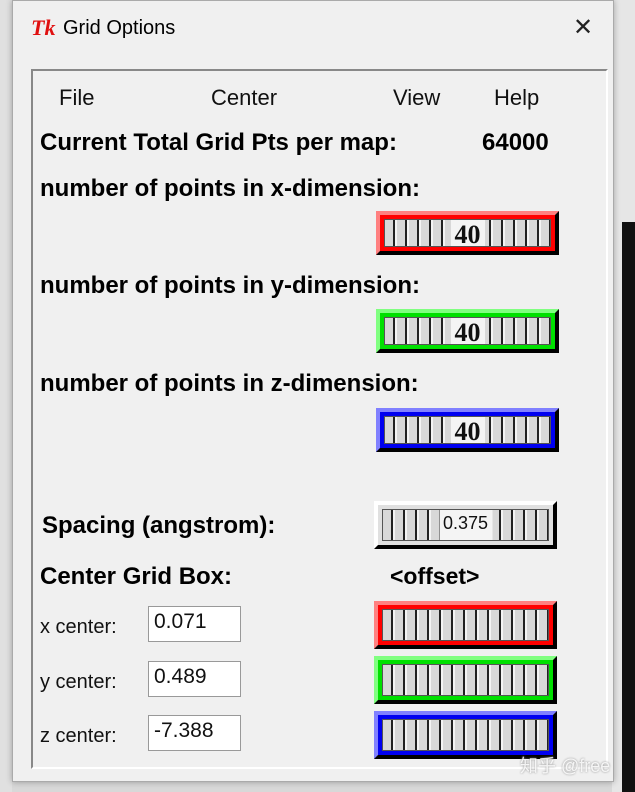 The image size is (635, 792). I want to click on title-bar: Tk Grid Options ✕, so click(313, 29).